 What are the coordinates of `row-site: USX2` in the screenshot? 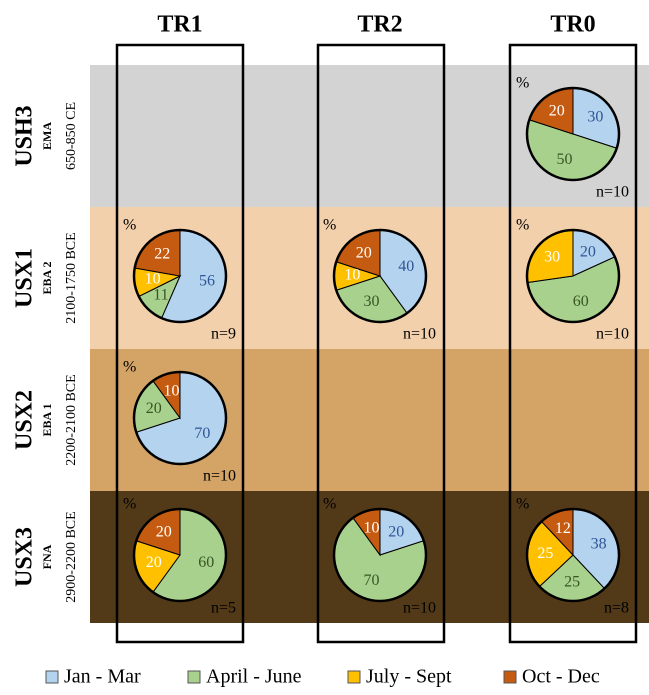 It's located at (25, 420).